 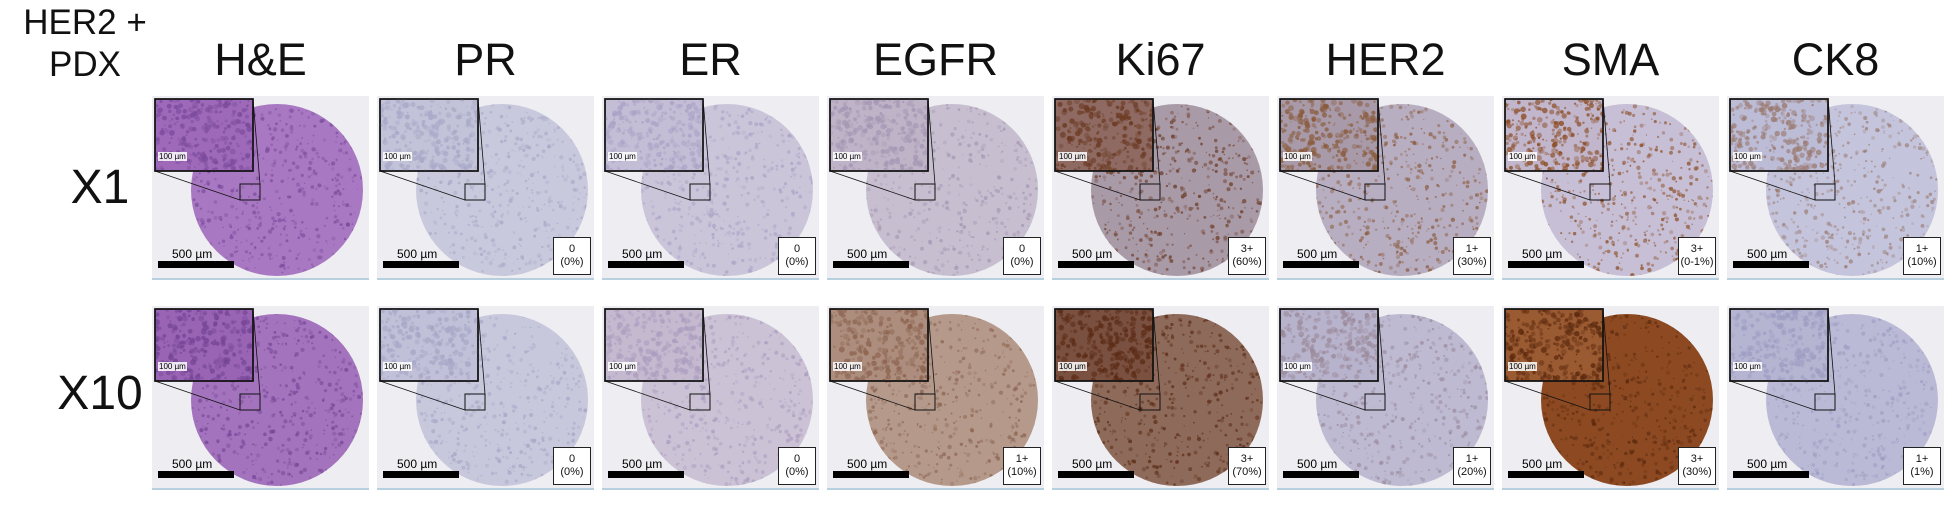 I want to click on corner-label: HER2 + PDX, so click(x=85, y=44).